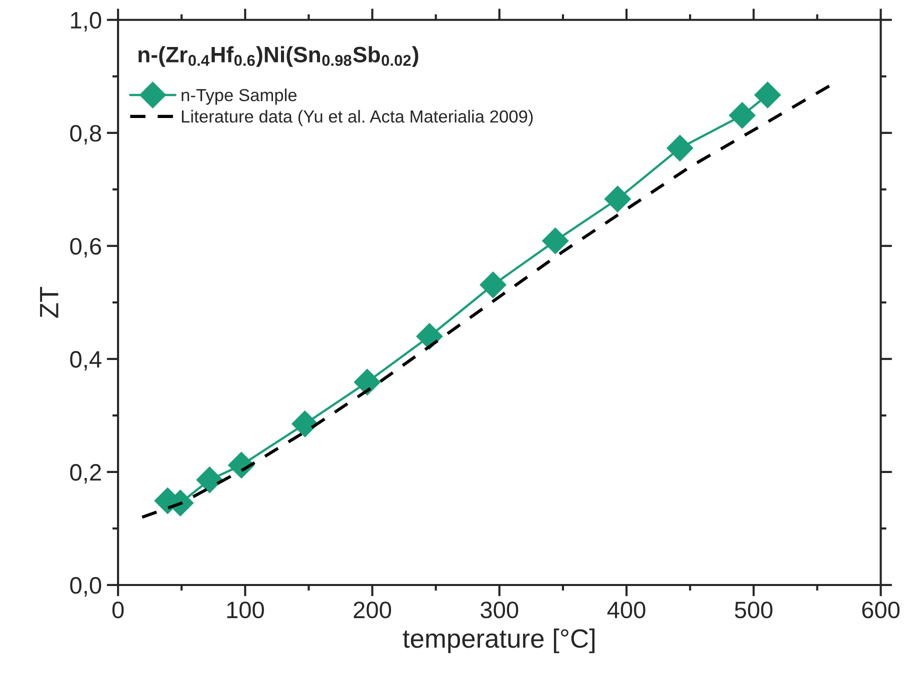  I want to click on x-tick-label: 0, so click(118, 610).